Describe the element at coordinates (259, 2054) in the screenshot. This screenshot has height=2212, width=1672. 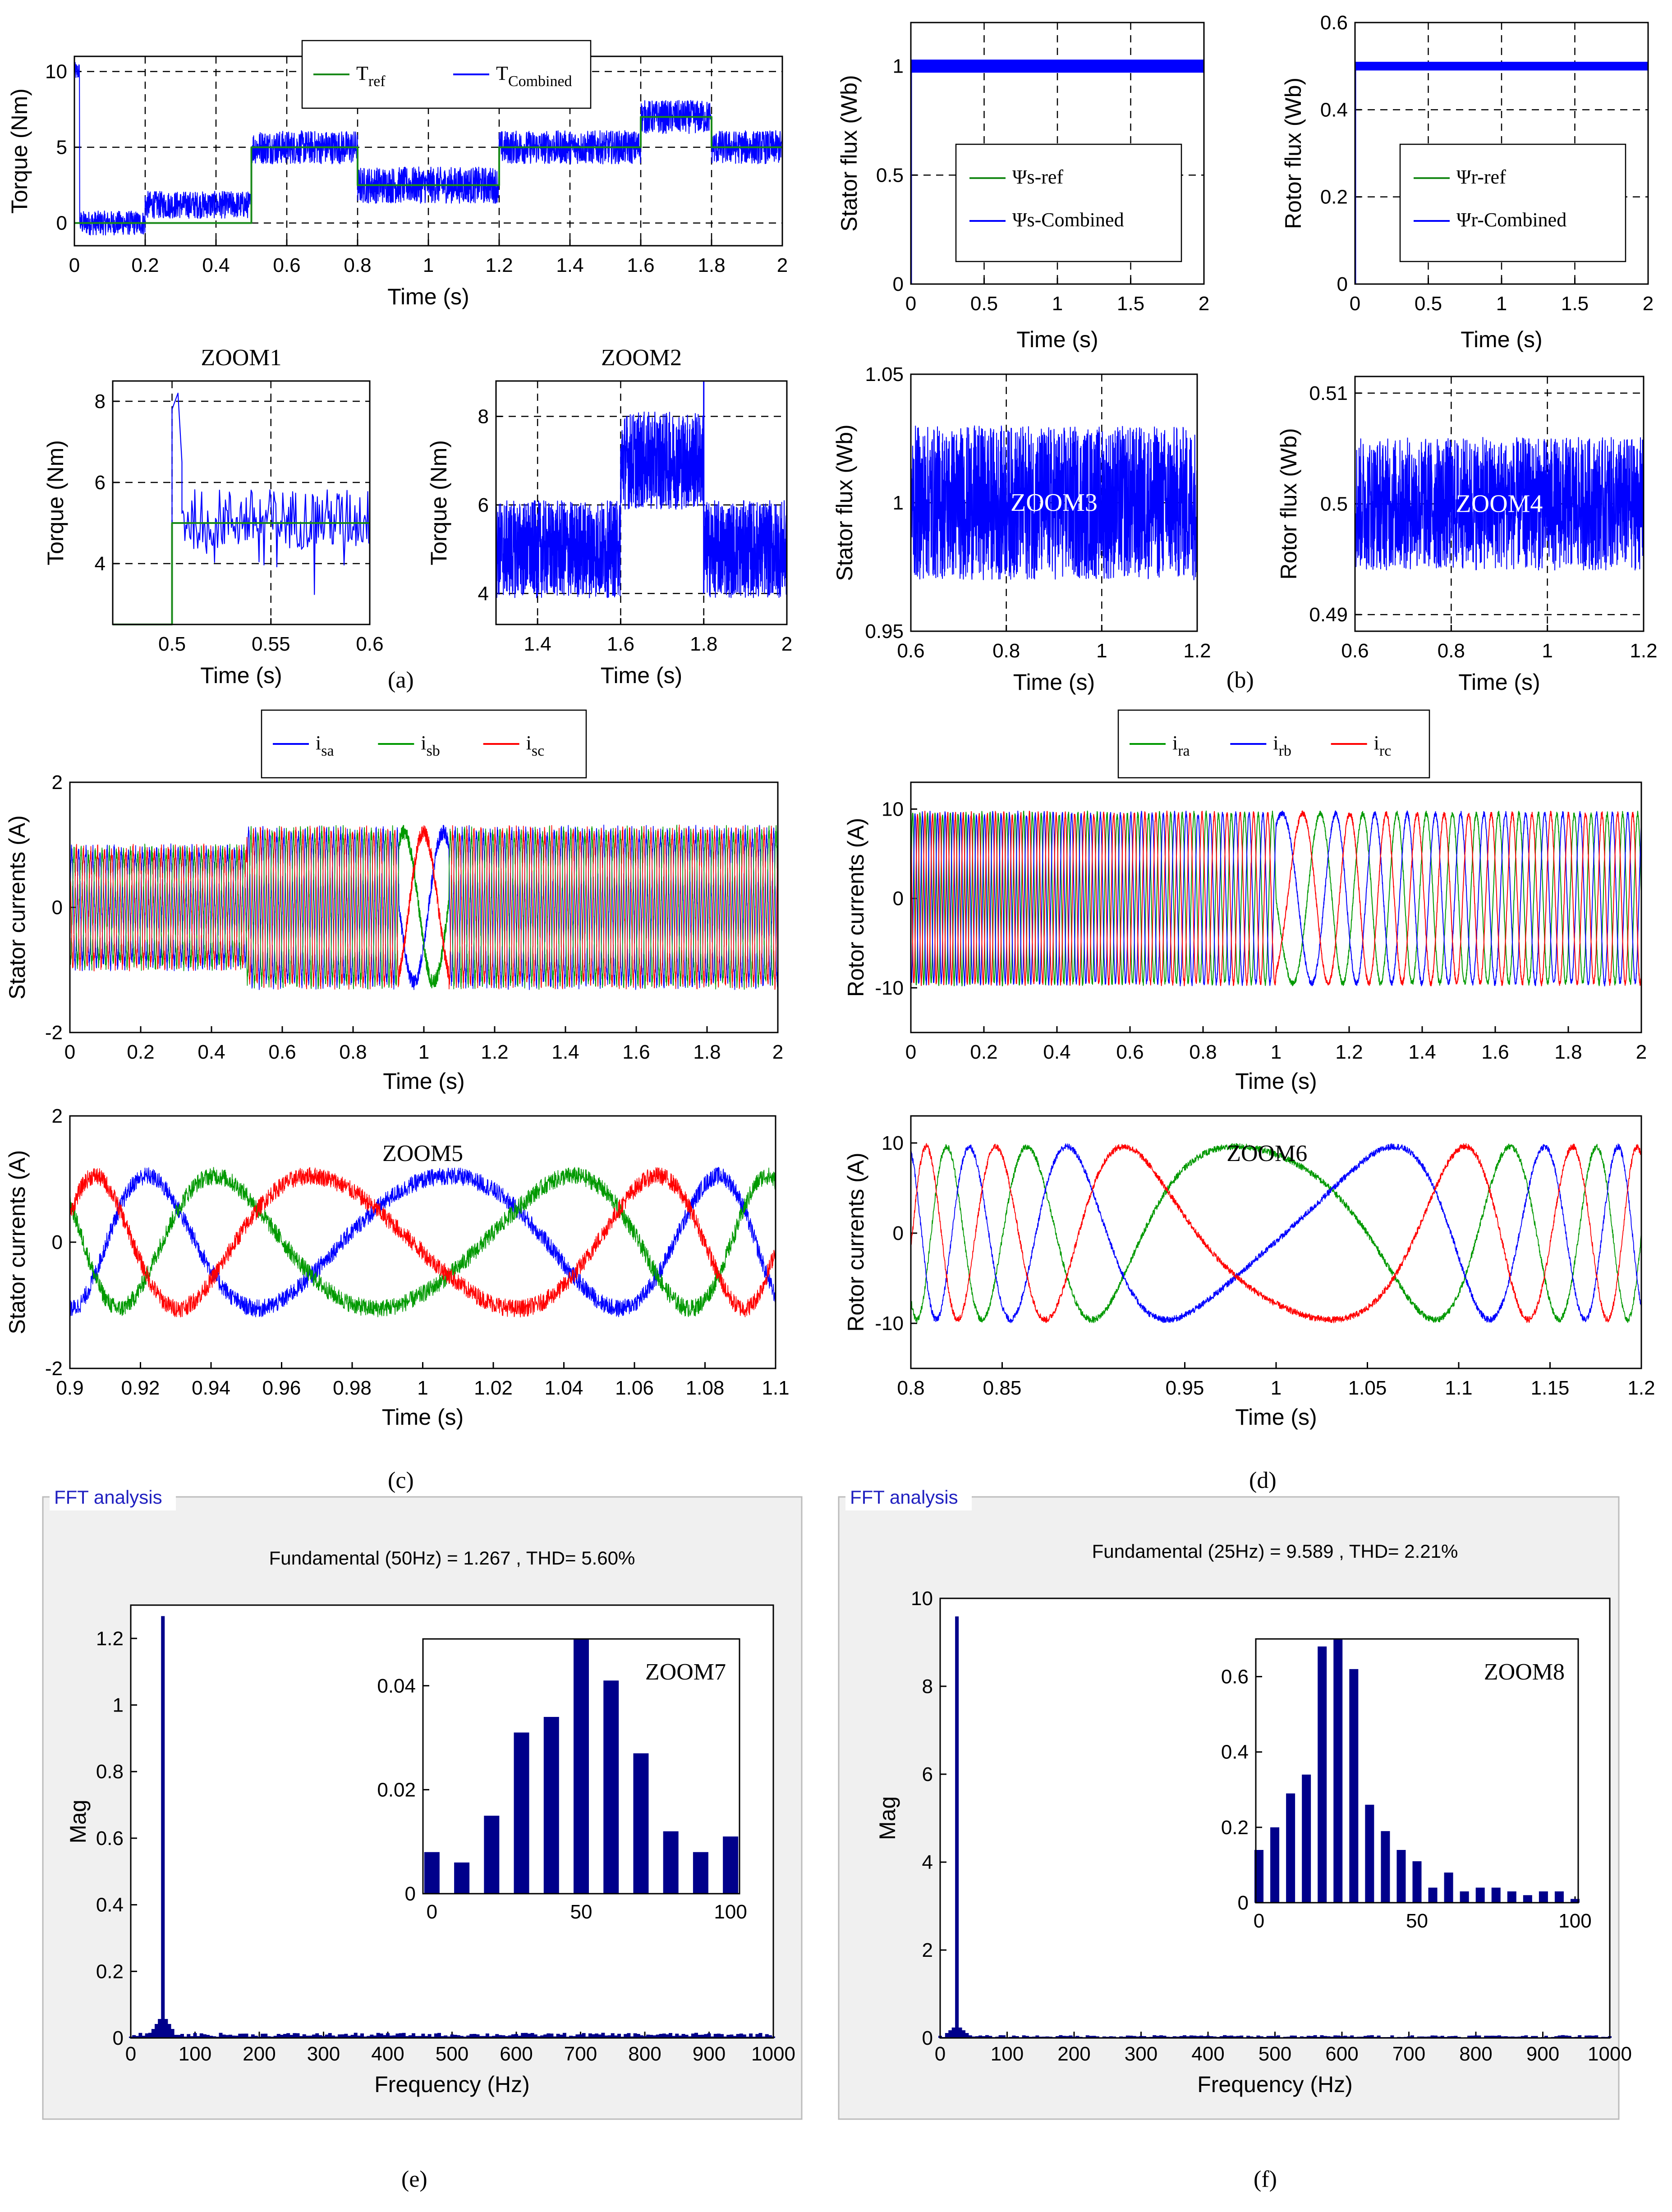
I see `x-tick-label: 200` at that location.